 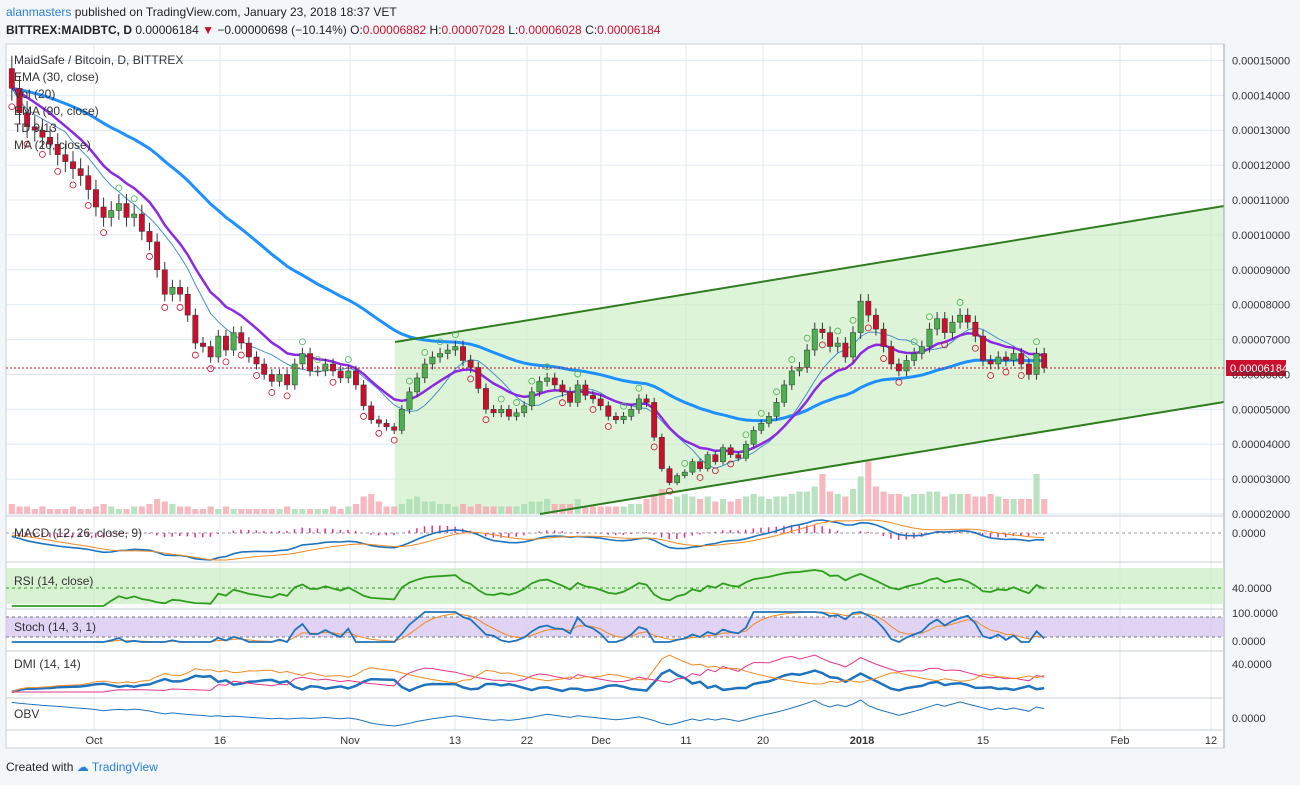 I want to click on stoch-value-bottom: 0.0000, so click(x=1249, y=642).